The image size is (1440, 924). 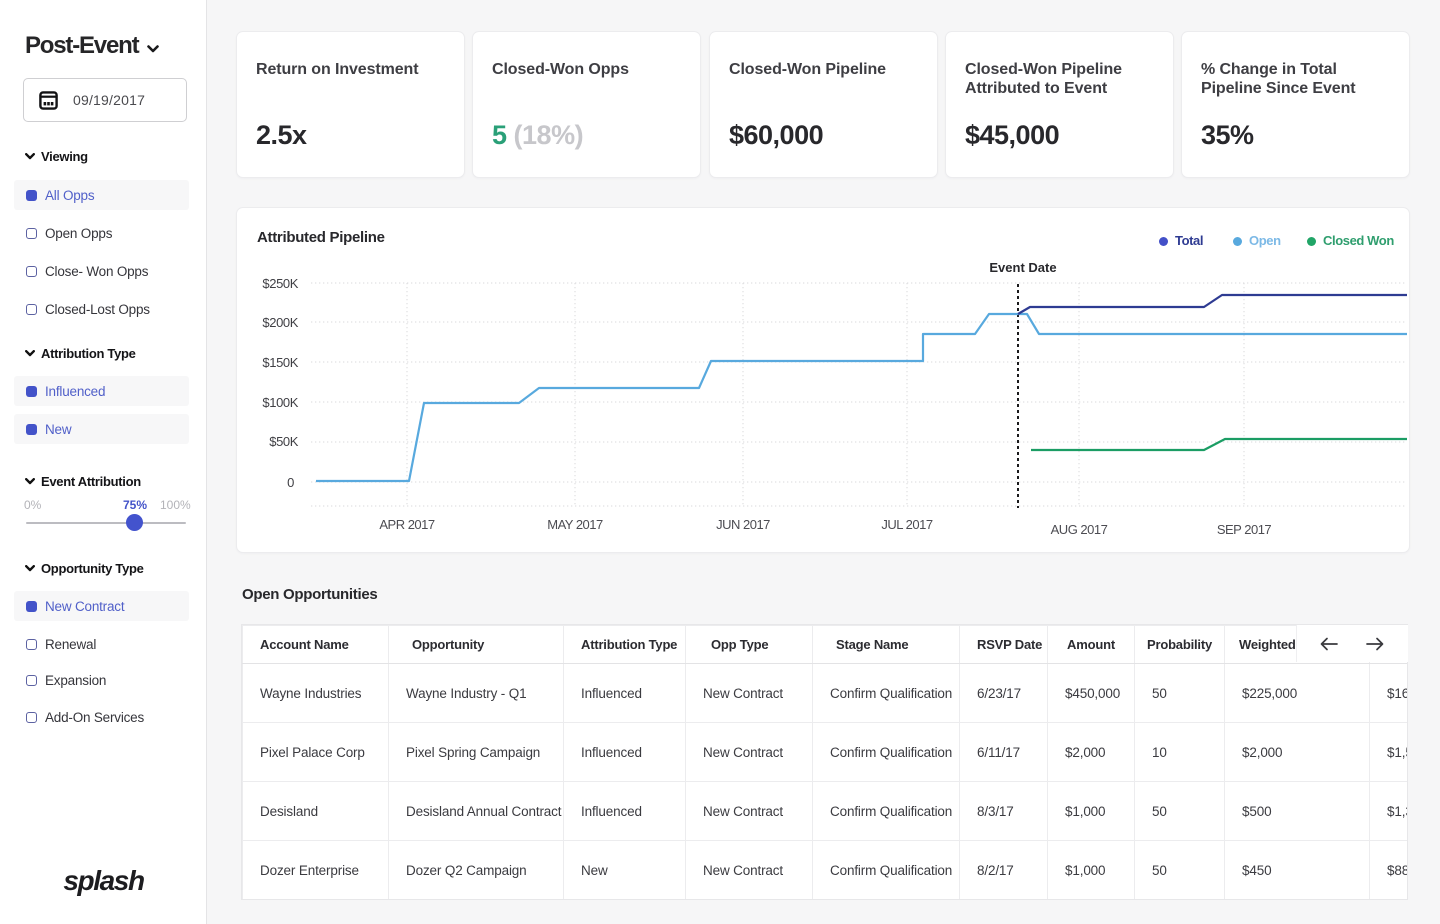 I want to click on svg-text: $200K, so click(x=280, y=322).